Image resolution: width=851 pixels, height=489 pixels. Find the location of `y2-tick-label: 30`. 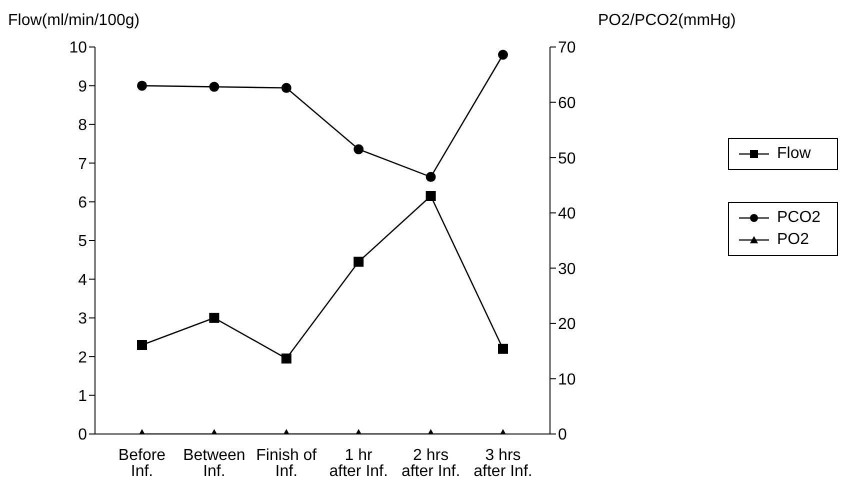

y2-tick-label: 30 is located at coordinates (567, 269).